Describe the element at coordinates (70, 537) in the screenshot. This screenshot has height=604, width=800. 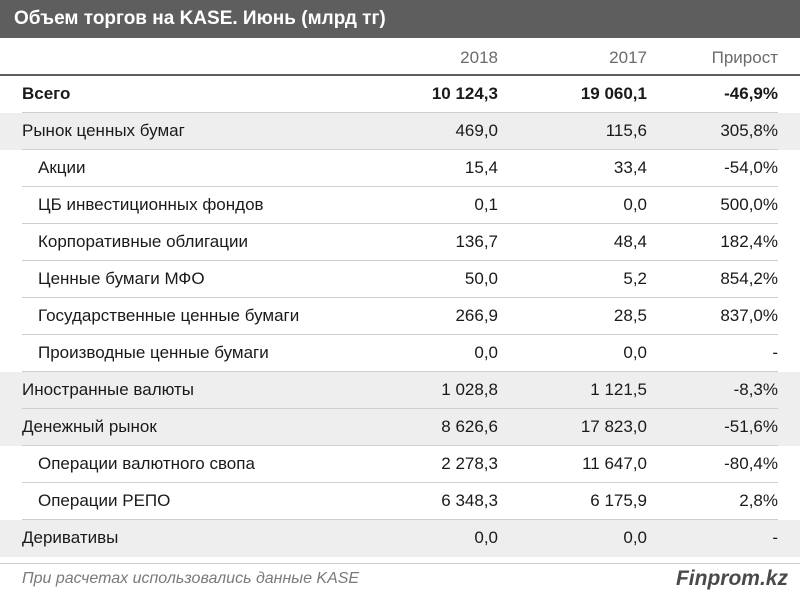
I see `row-label: Деривативы` at that location.